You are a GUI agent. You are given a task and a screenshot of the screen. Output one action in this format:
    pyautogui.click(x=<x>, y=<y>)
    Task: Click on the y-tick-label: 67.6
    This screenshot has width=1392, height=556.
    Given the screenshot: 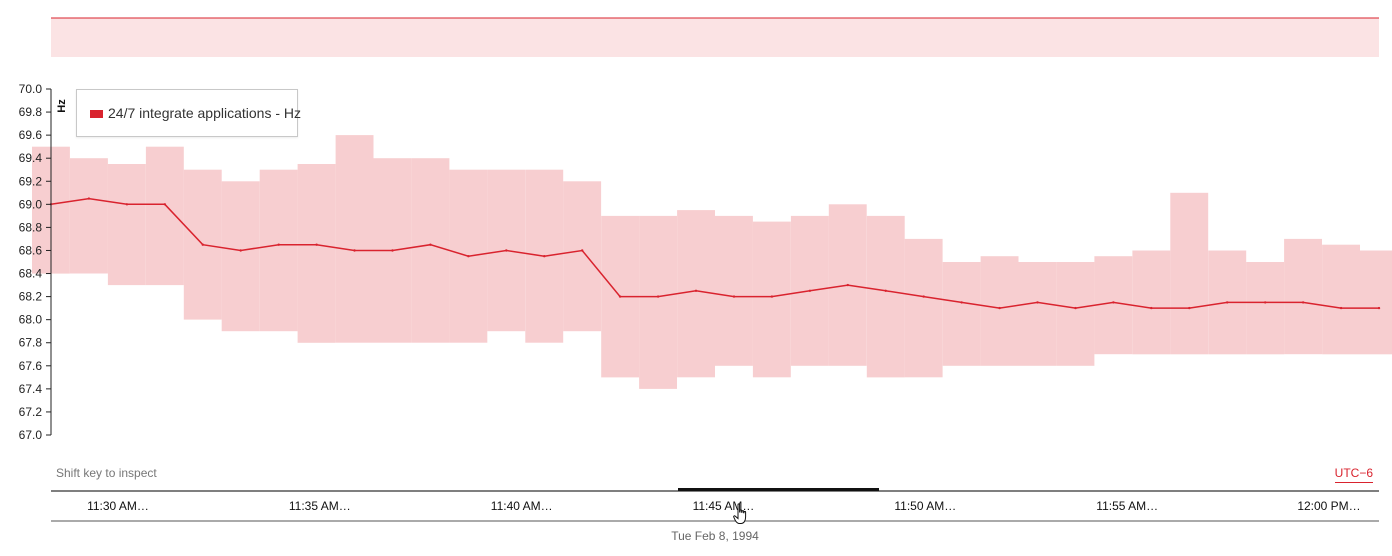 What is the action you would take?
    pyautogui.click(x=31, y=366)
    